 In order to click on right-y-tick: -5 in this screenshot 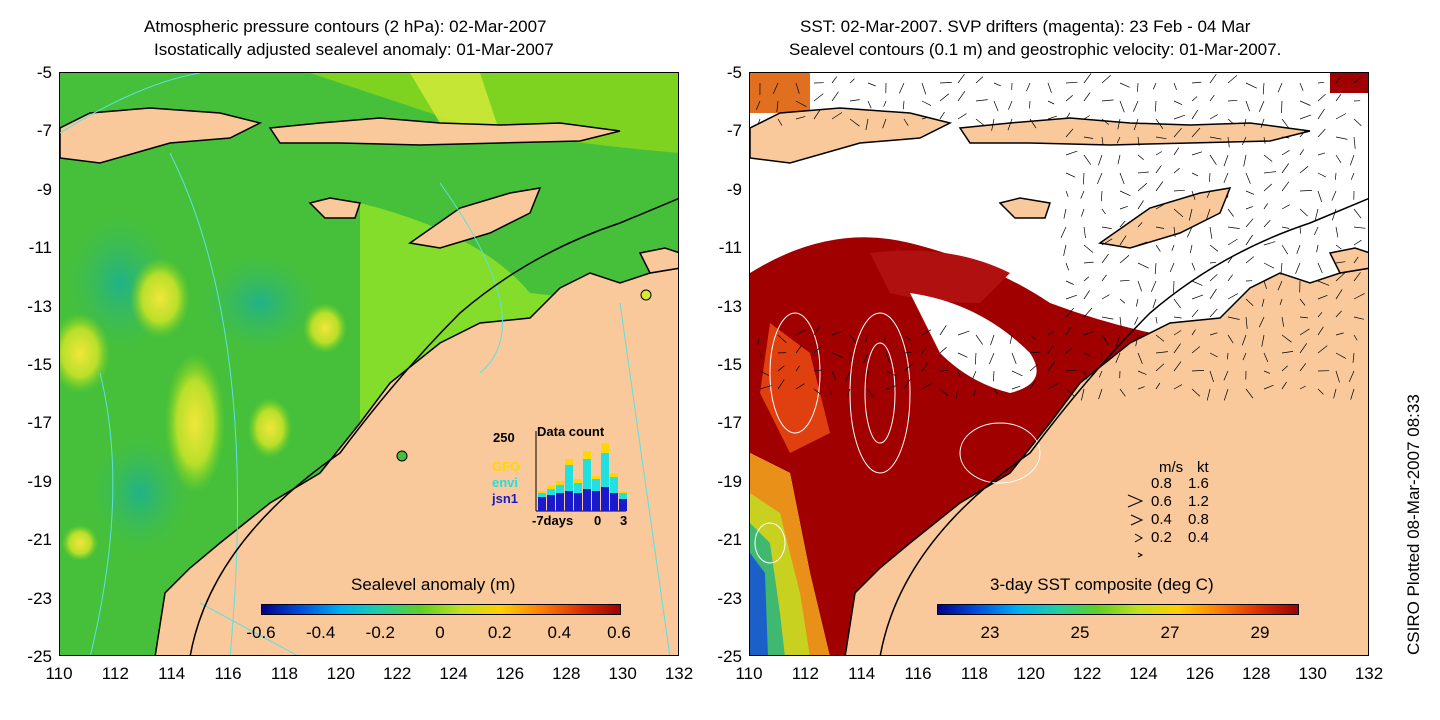, I will do `click(734, 72)`.